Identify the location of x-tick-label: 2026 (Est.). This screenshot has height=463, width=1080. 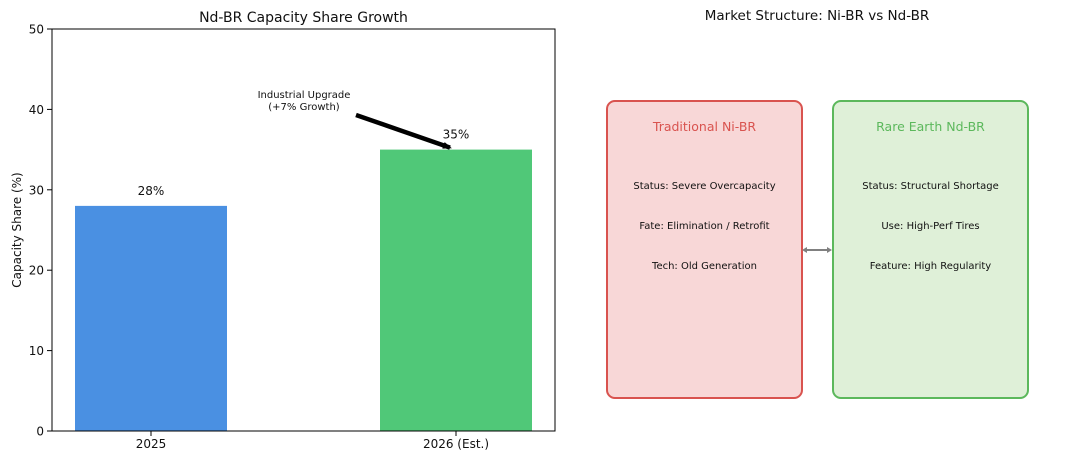
(456, 444).